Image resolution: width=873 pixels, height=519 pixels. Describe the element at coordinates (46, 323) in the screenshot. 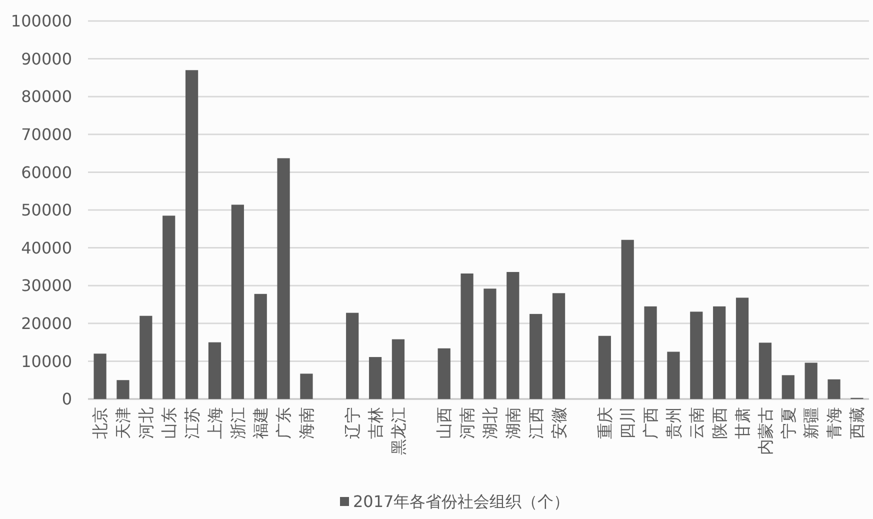

I see `y-tick-label: 20000` at that location.